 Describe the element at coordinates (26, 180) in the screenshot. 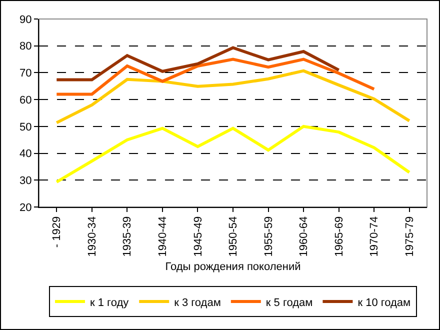

I see `y-tick-label: 30` at that location.